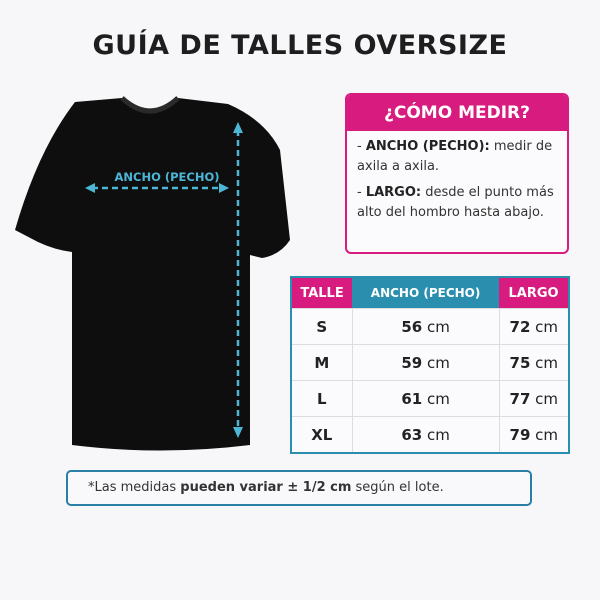  I want to click on how-to-heading: ¿CÓMO MEDIR?, so click(457, 113).